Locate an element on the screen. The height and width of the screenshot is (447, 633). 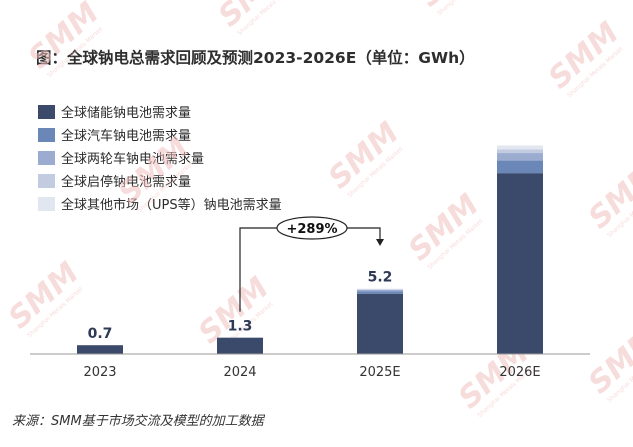
x-tick-label: 2025E is located at coordinates (379, 372).